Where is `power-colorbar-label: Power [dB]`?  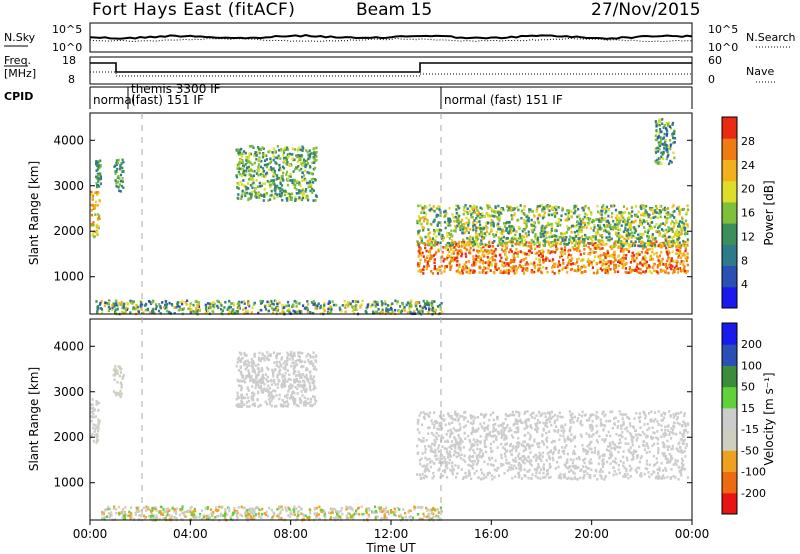
power-colorbar-label: Power [dB] is located at coordinates (769, 212).